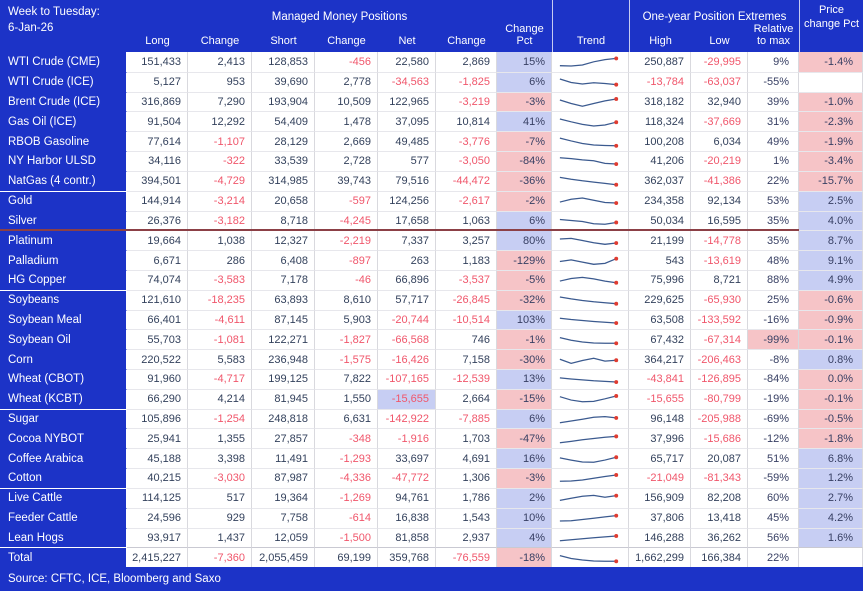 The height and width of the screenshot is (591, 863). Describe the element at coordinates (466, 180) in the screenshot. I see `net-change-cell: -44,472` at that location.